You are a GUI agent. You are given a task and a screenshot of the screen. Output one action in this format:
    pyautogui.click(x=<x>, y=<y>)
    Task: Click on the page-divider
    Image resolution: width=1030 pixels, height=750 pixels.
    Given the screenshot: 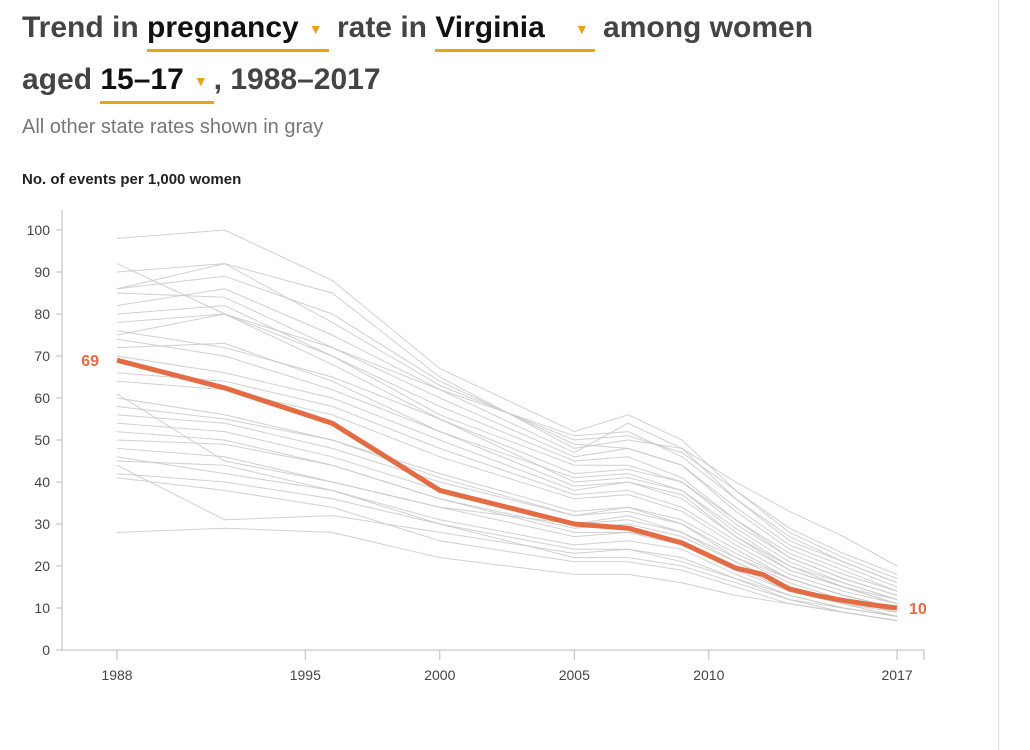 What is the action you would take?
    pyautogui.click(x=998, y=375)
    